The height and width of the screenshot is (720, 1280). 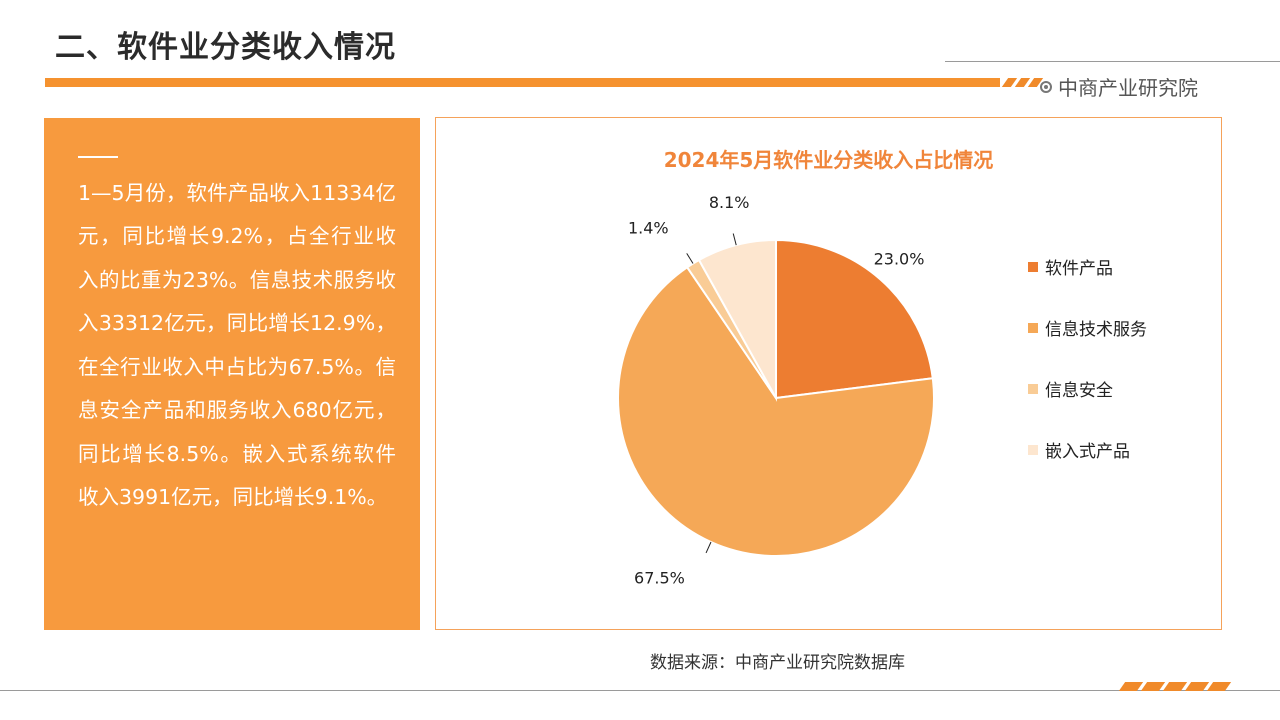 I want to click on pie-data-label-2: 1.4%, so click(x=648, y=228).